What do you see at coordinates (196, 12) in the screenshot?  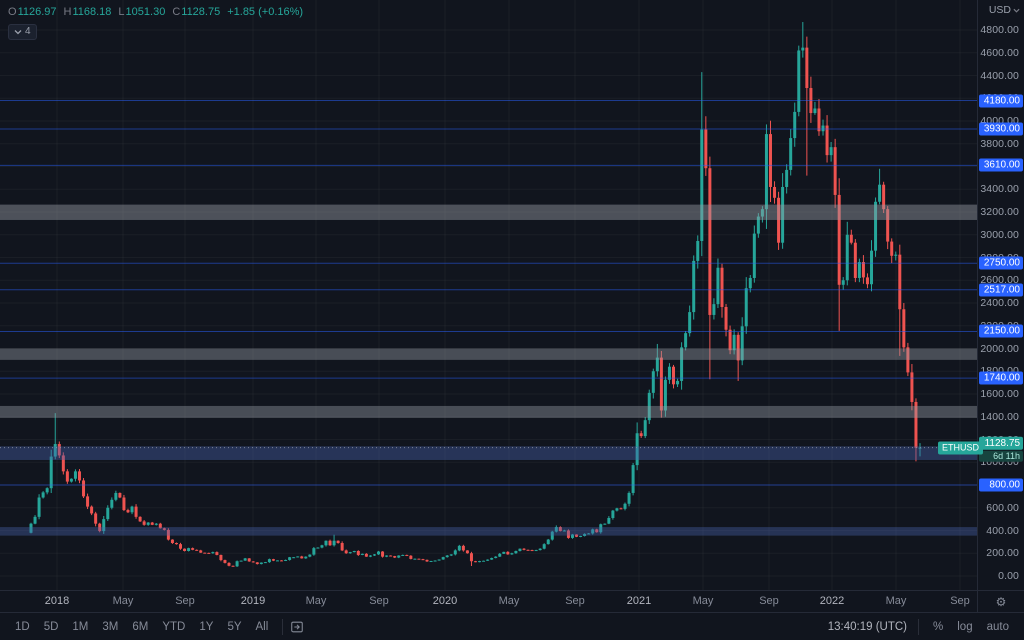 I see `ohlc-value: C1128.75` at bounding box center [196, 12].